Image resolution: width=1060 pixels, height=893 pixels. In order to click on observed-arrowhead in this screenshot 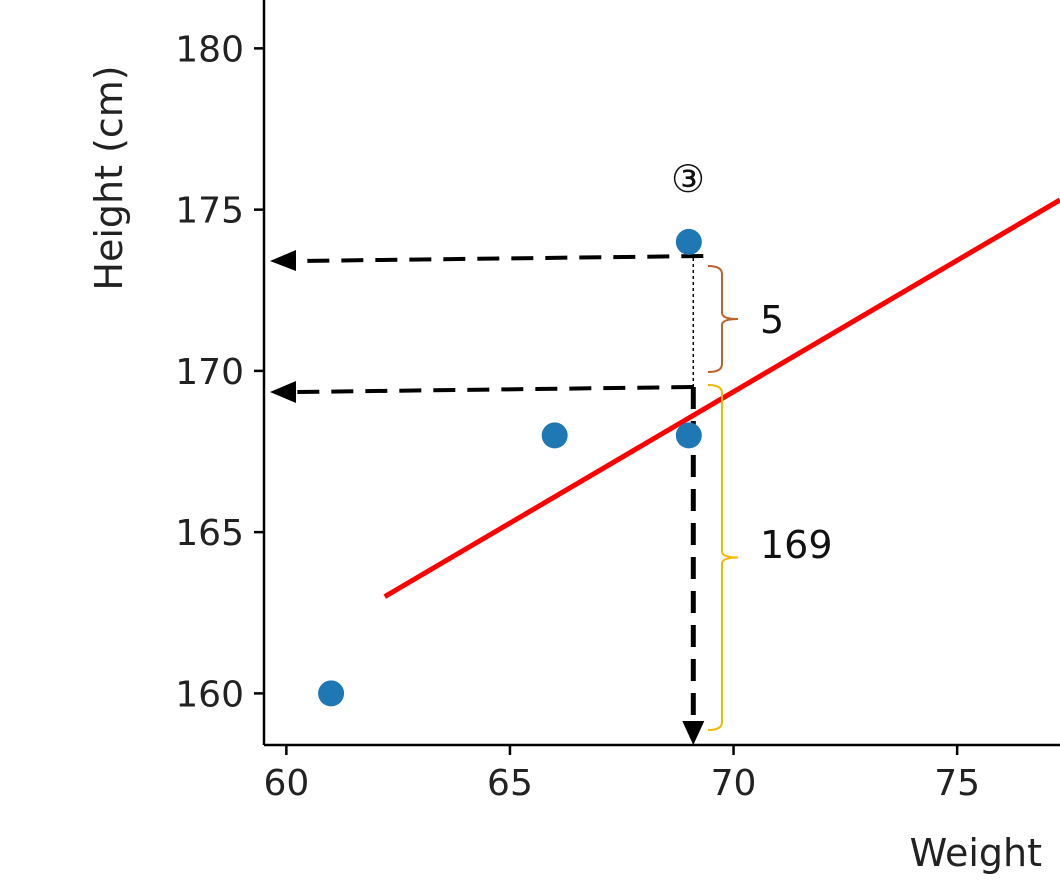, I will do `click(283, 261)`.